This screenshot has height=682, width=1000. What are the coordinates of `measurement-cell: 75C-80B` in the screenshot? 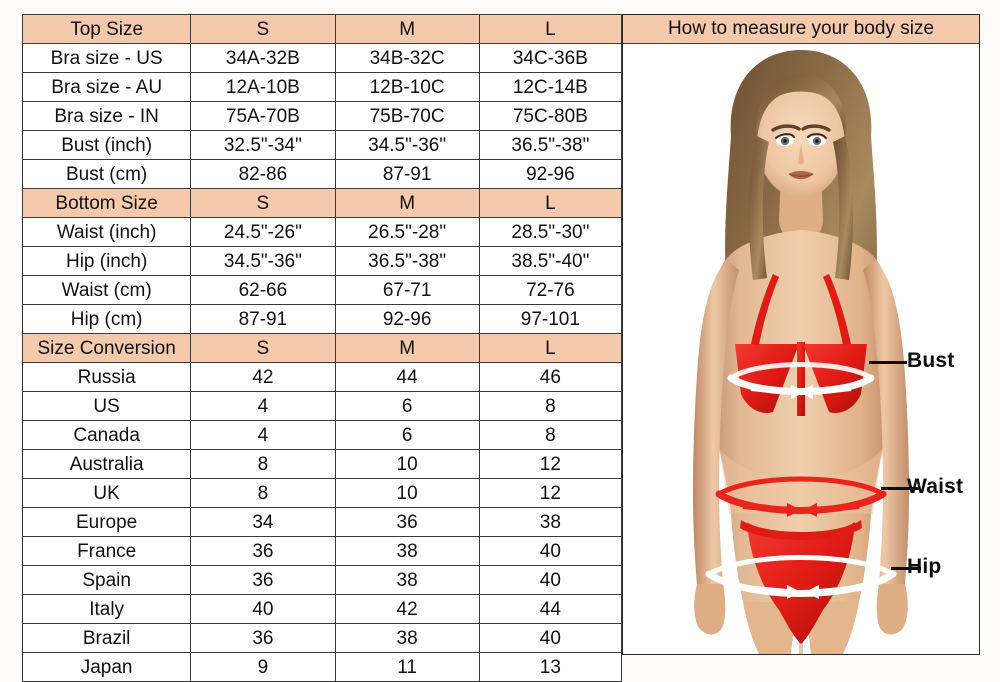 It's located at (550, 116).